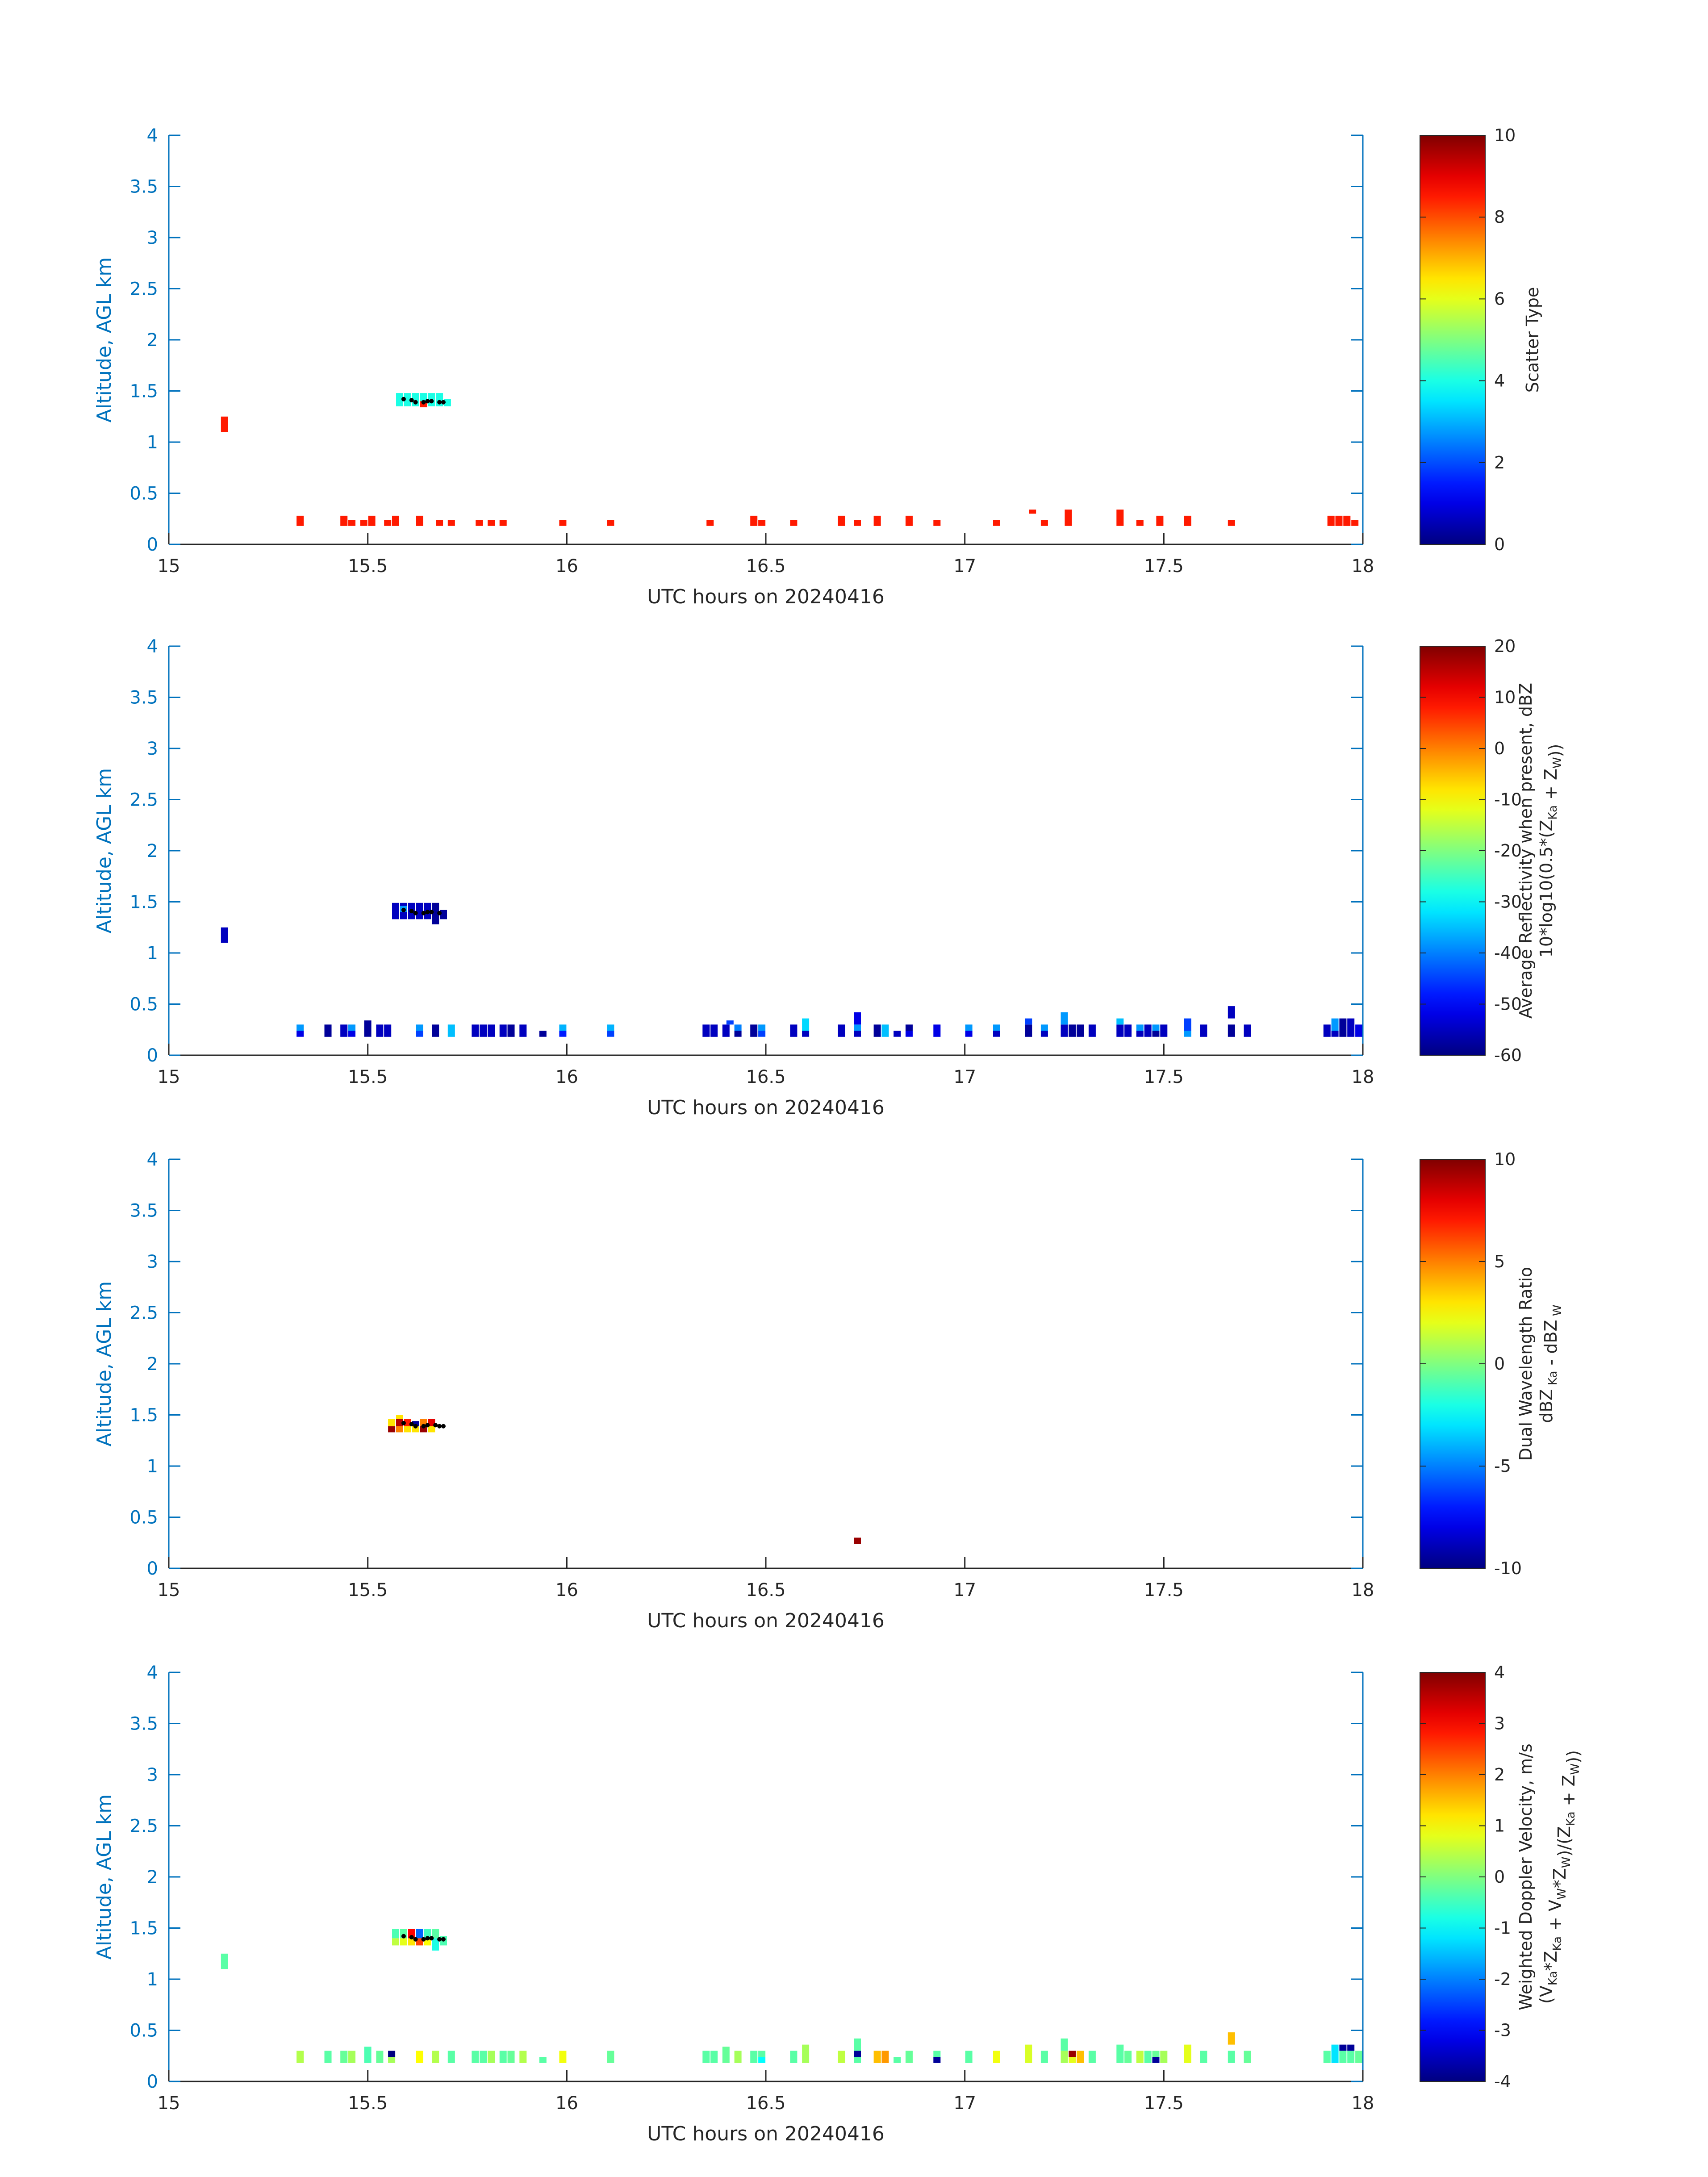 The height and width of the screenshot is (2177, 1708). Describe the element at coordinates (1560, 1877) in the screenshot. I see `colorbar-label: (VKa*ZKa + VW*ZW)/(ZKa + ZW))` at that location.